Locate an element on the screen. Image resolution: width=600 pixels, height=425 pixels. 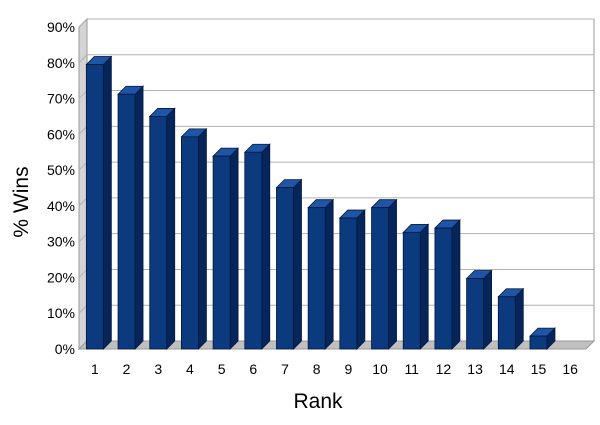
x-tick-label: 9 is located at coordinates (348, 369).